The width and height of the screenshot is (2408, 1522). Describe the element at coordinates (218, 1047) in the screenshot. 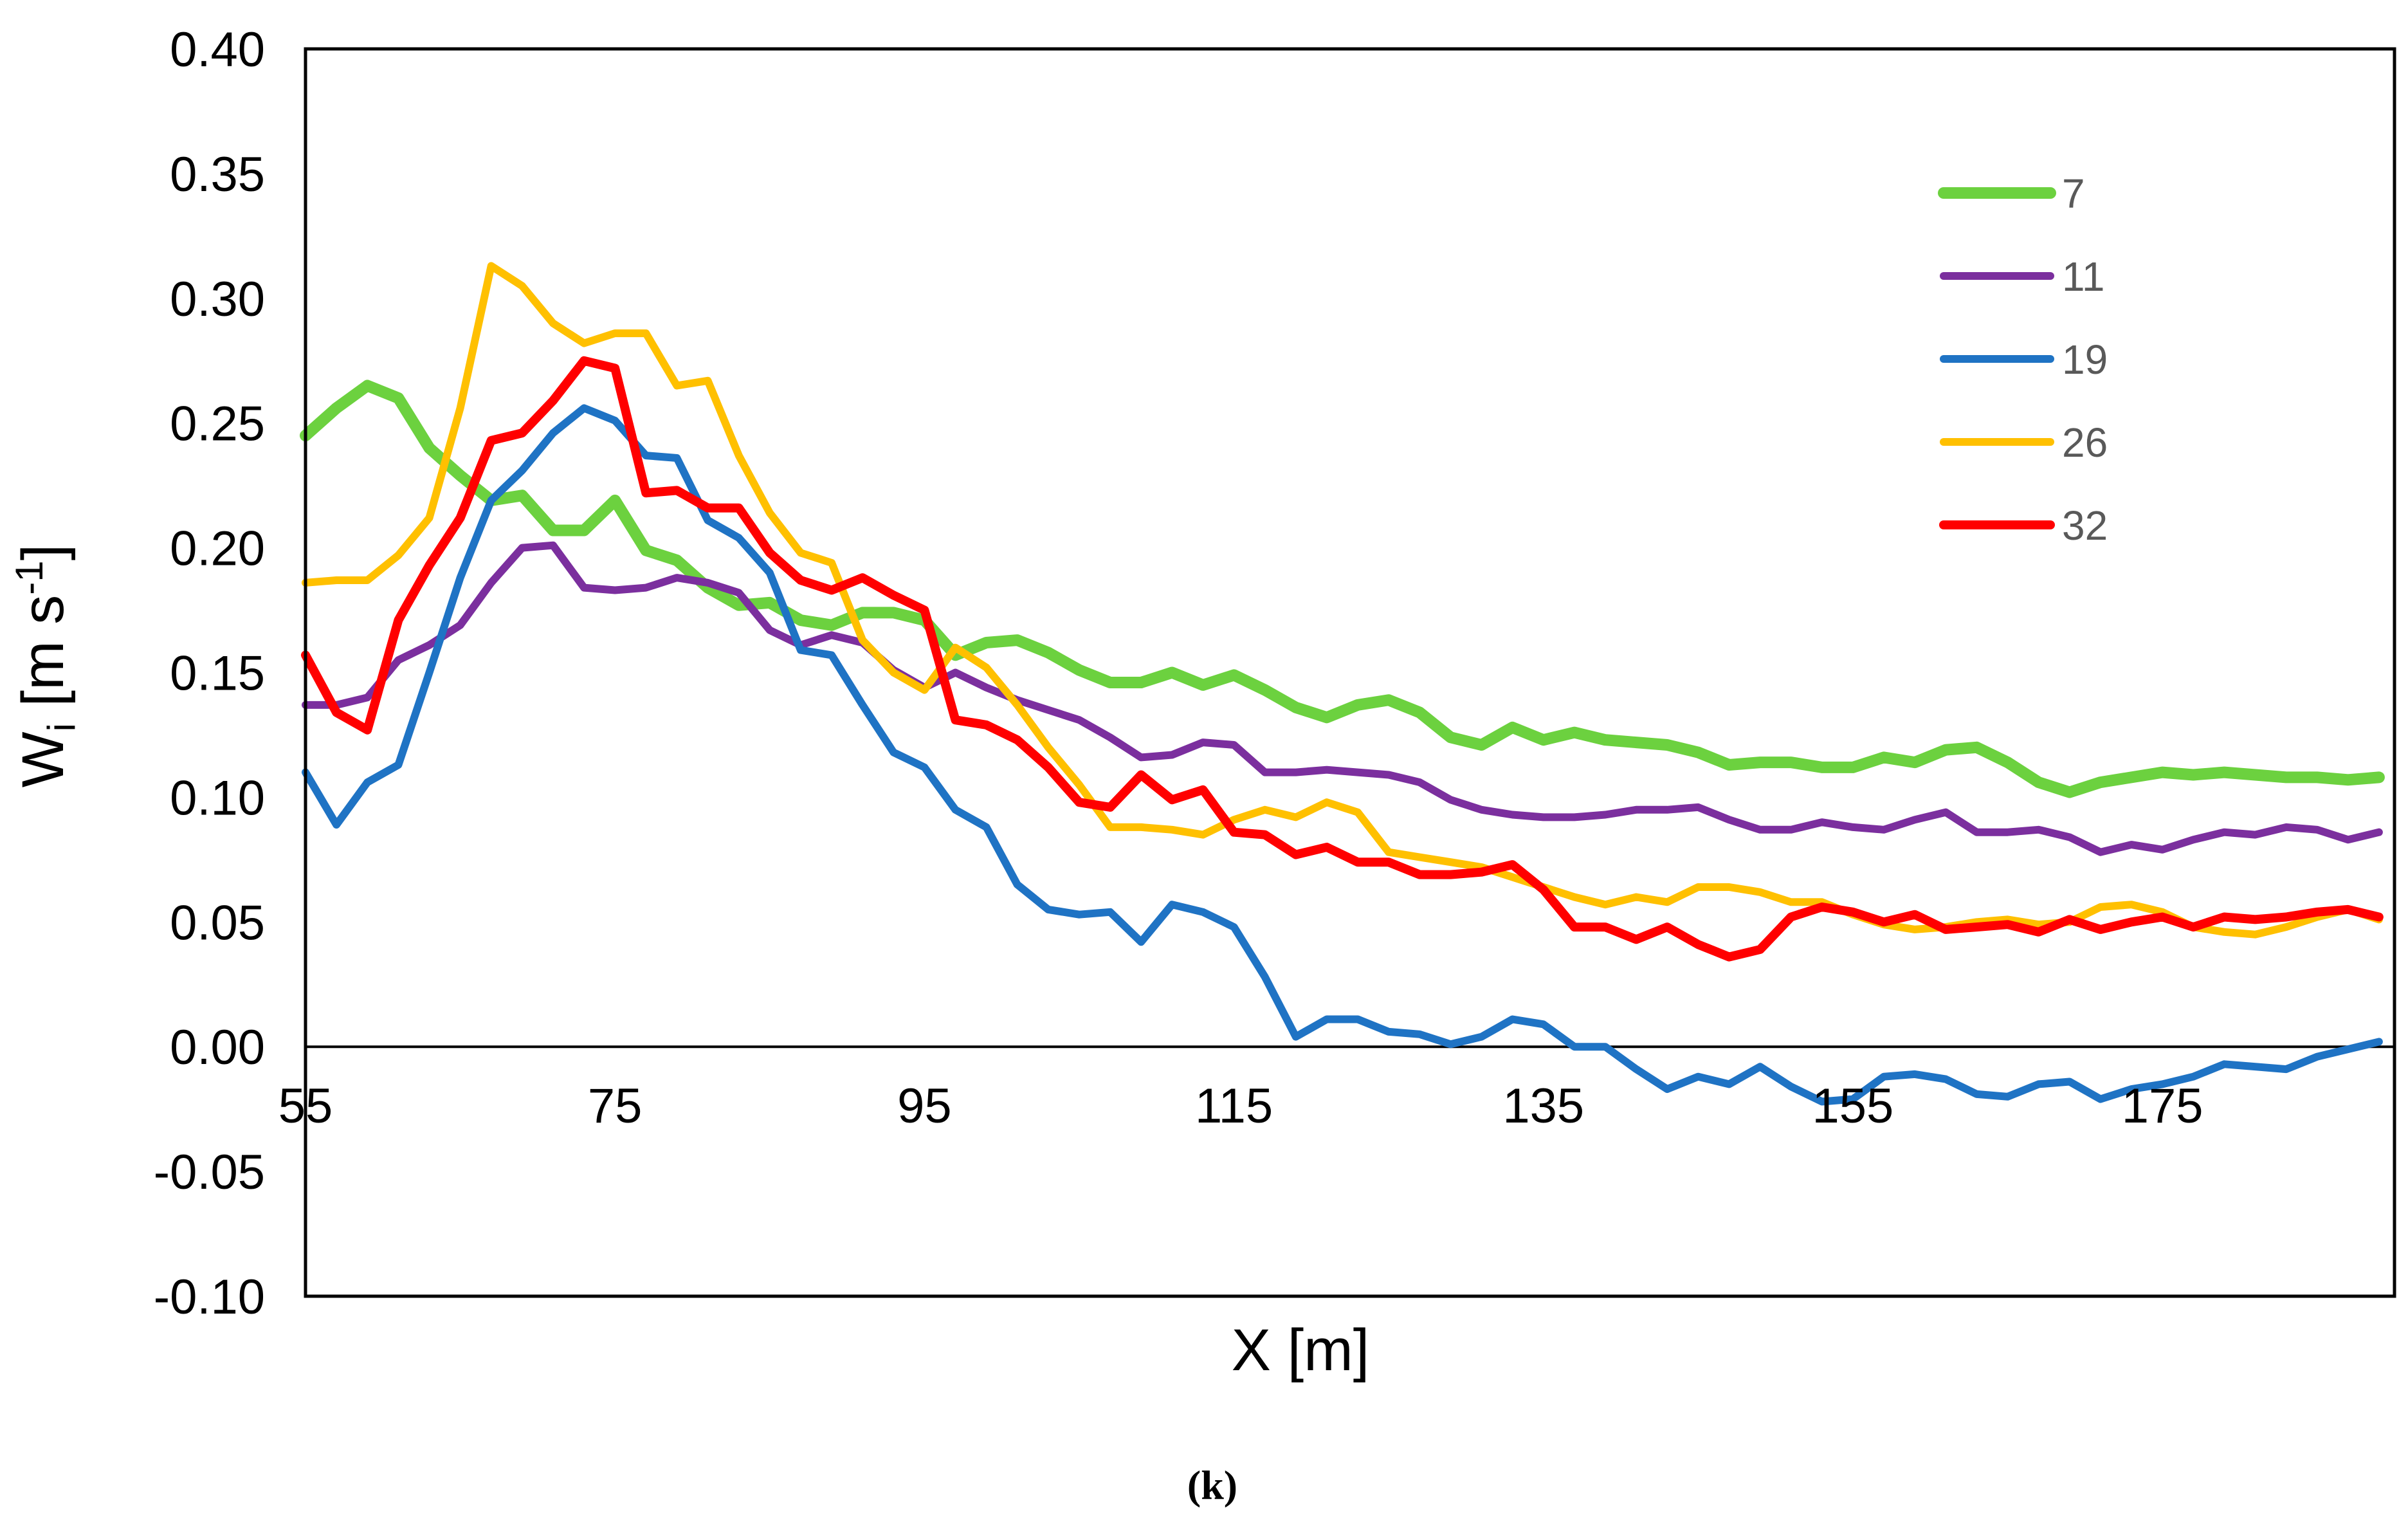

I see `y-tick-label: 0.00` at that location.